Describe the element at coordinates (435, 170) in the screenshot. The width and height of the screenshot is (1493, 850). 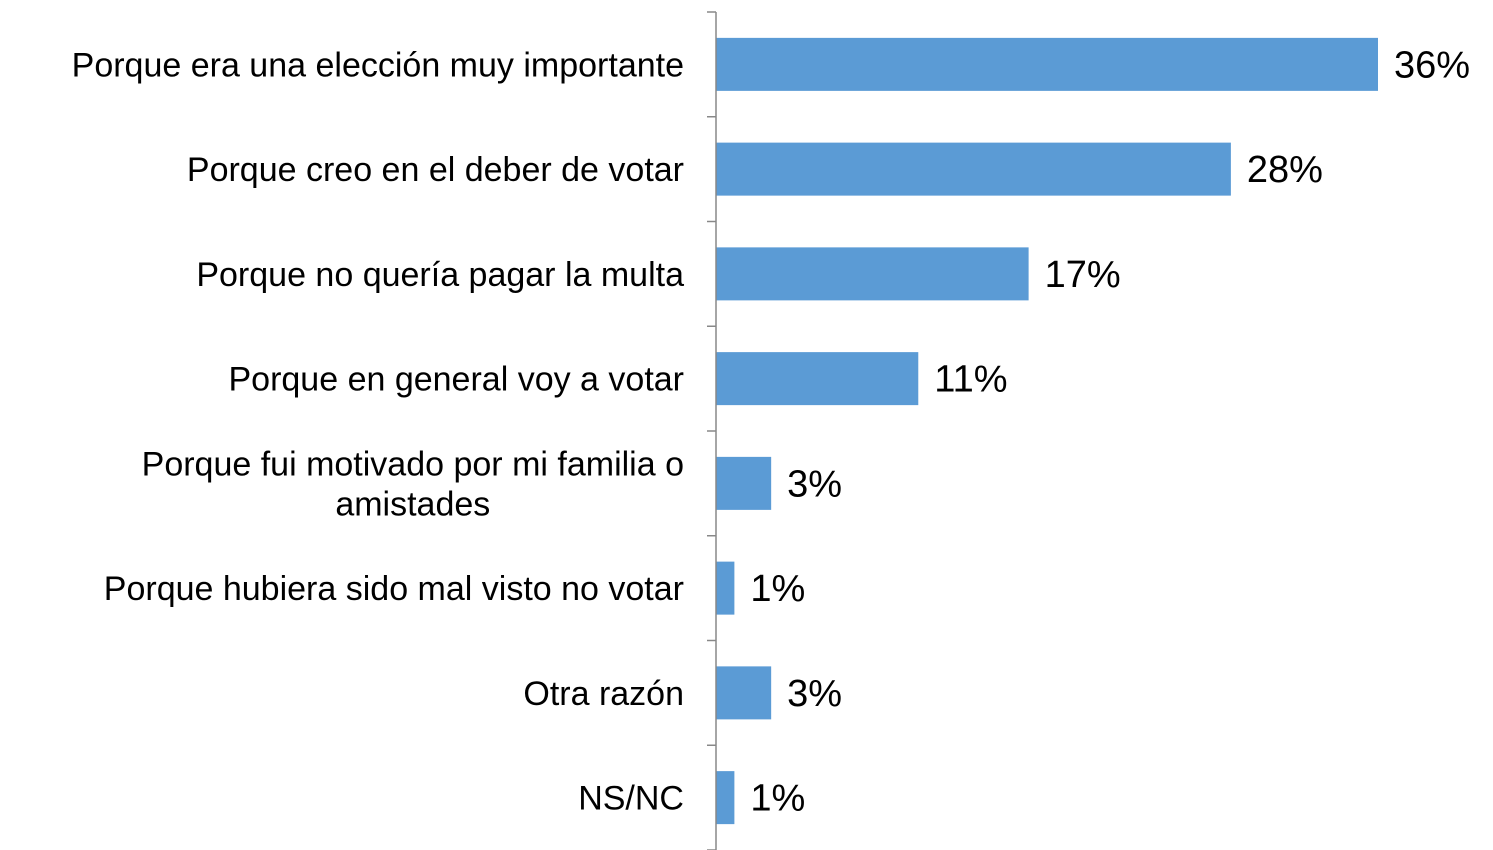
I see `category-label: Porque creo en el deber de votar` at that location.